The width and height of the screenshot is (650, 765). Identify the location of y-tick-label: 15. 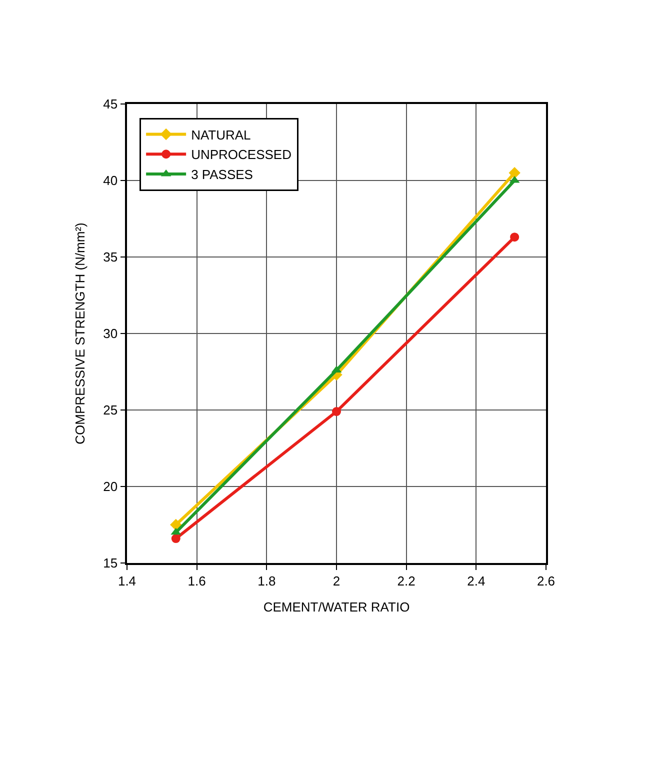
(110, 563).